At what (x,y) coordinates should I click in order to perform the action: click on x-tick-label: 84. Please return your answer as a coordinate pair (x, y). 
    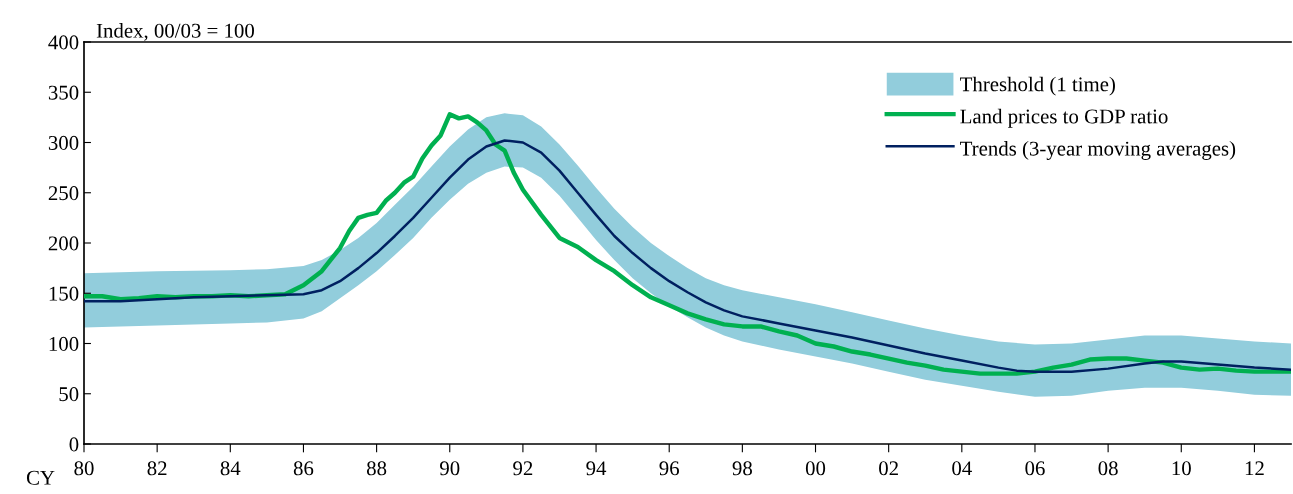
    Looking at the image, I should click on (230, 468).